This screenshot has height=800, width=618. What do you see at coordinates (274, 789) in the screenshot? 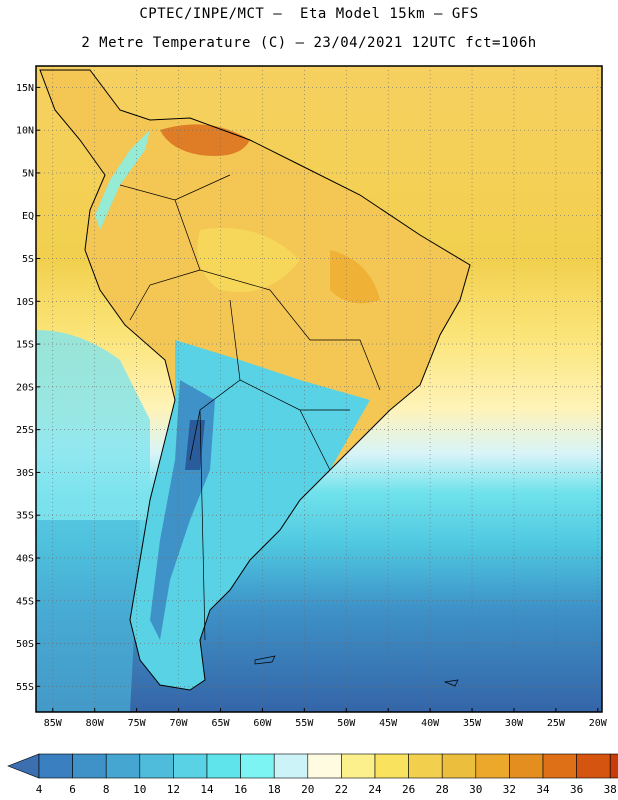
I see `colorbar-label: 18` at bounding box center [274, 789].